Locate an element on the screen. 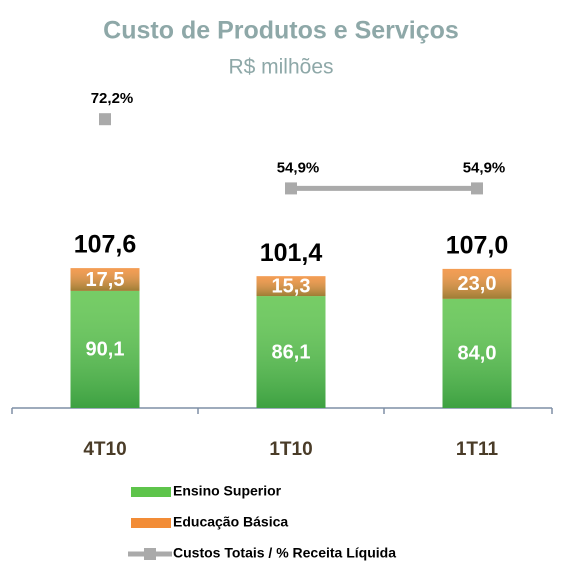 This screenshot has width=562, height=567. chart-title: Custo de Produtos e Serviços is located at coordinates (281, 31).